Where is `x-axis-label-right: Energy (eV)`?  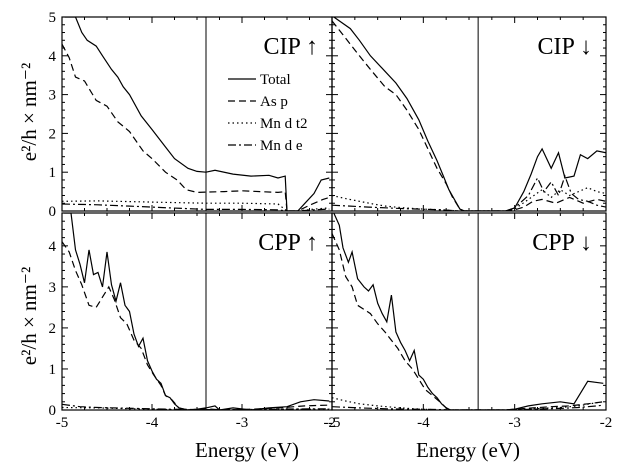 x-axis-label-right: Energy (eV) is located at coordinates (468, 450).